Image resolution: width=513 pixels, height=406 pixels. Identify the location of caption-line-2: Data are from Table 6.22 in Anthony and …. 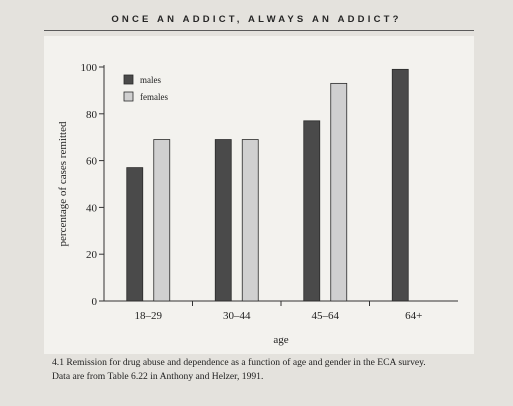
(158, 376).